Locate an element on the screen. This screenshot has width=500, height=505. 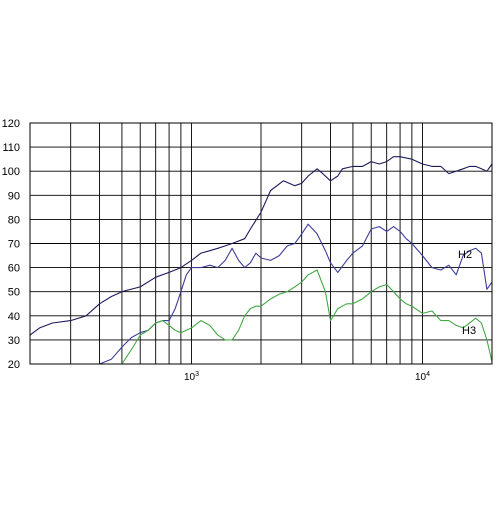
y-tick-label: 120 is located at coordinates (11, 124).